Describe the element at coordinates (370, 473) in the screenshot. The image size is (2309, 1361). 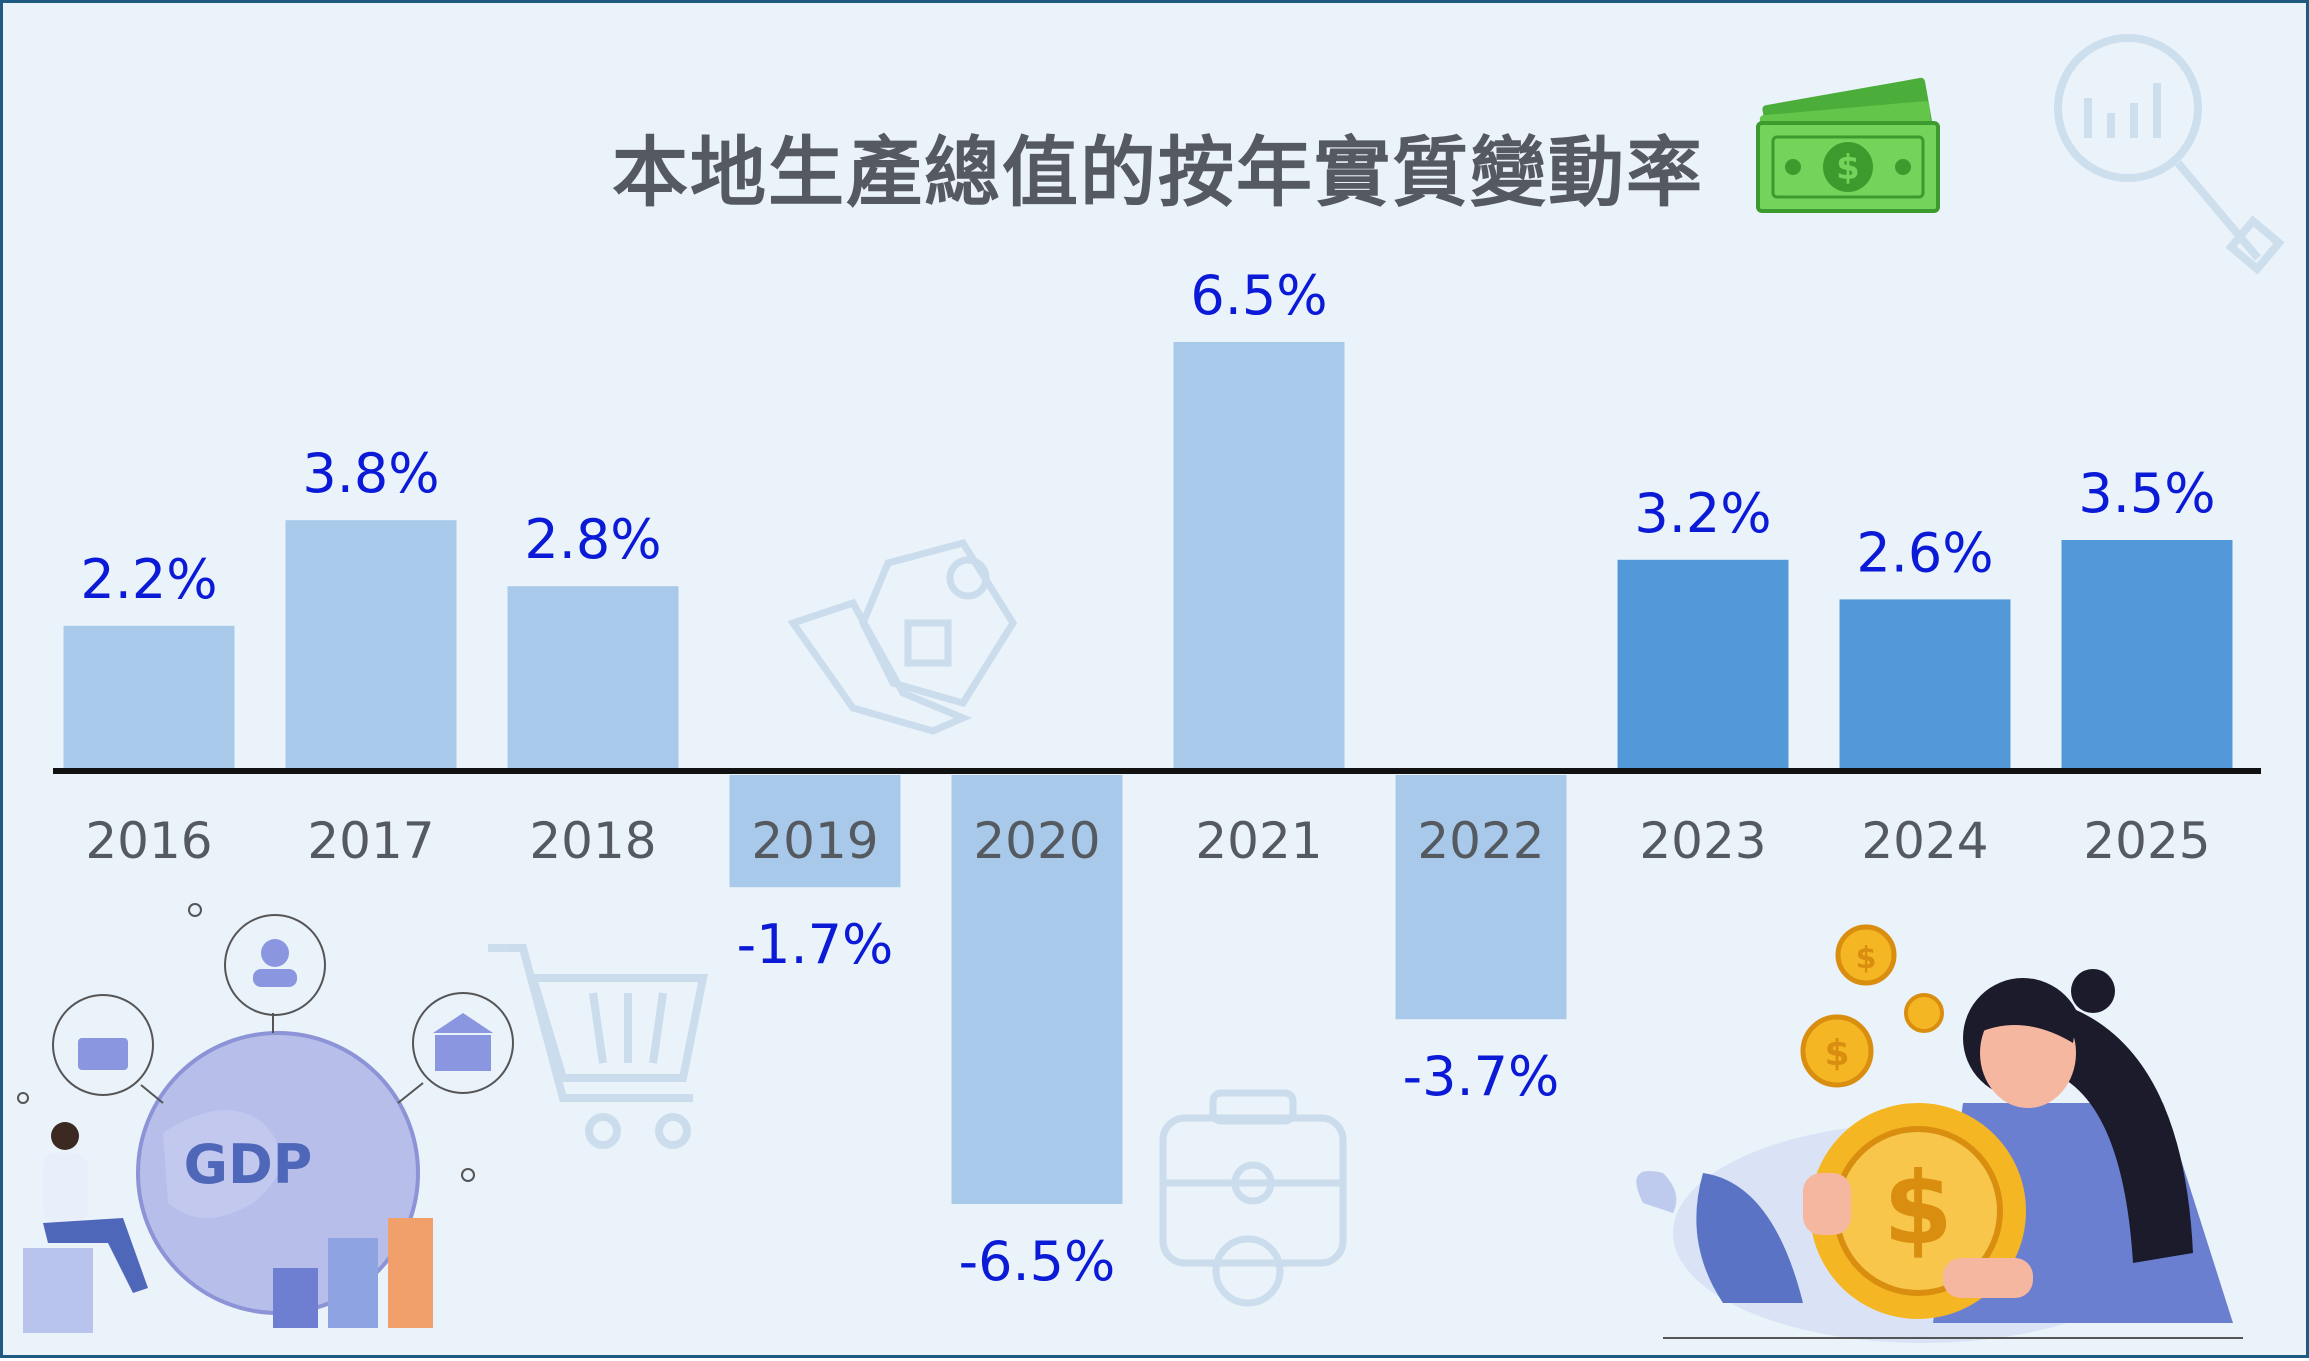
I see `value-label-2017: 3.8%` at that location.